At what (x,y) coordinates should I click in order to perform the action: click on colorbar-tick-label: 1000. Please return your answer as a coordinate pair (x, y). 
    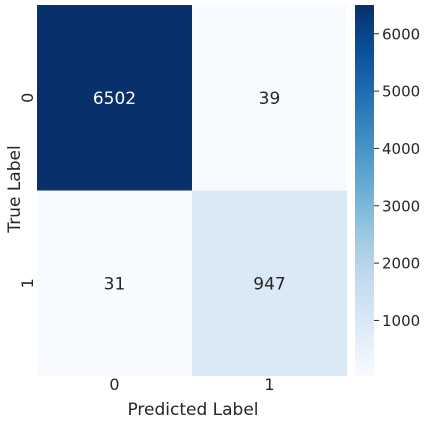
    Looking at the image, I should click on (401, 321).